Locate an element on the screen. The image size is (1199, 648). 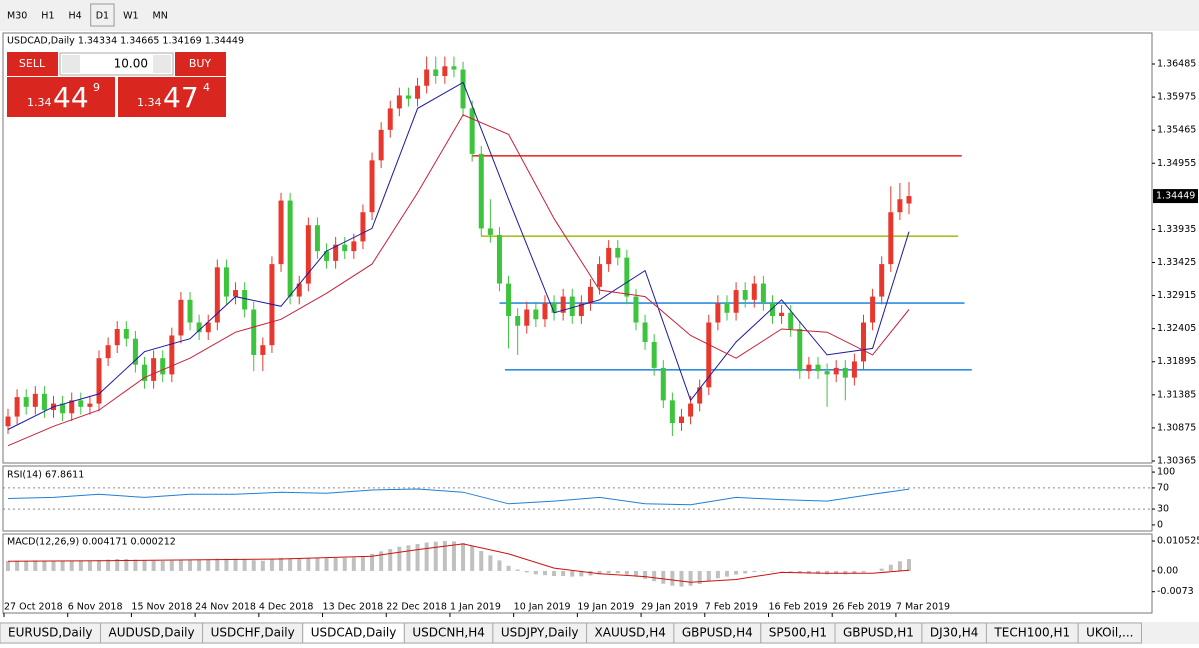
timeframe-button: MN is located at coordinates (160, 16).